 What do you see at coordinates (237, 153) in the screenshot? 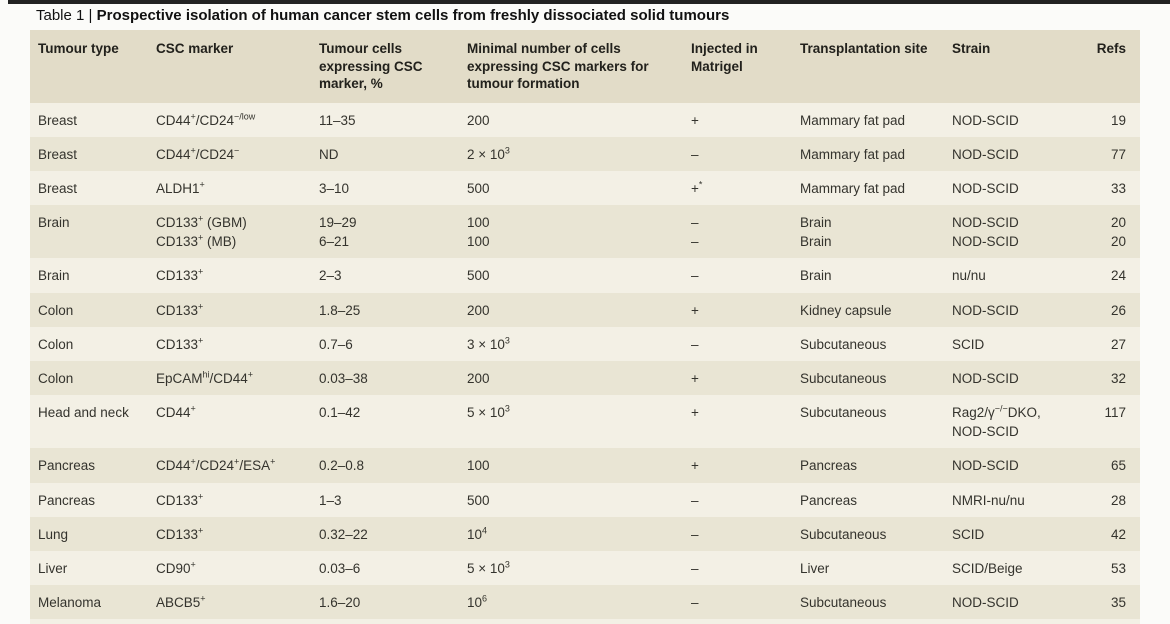
I see `cell-csc_marker: CD44+/CD24−` at bounding box center [237, 153].